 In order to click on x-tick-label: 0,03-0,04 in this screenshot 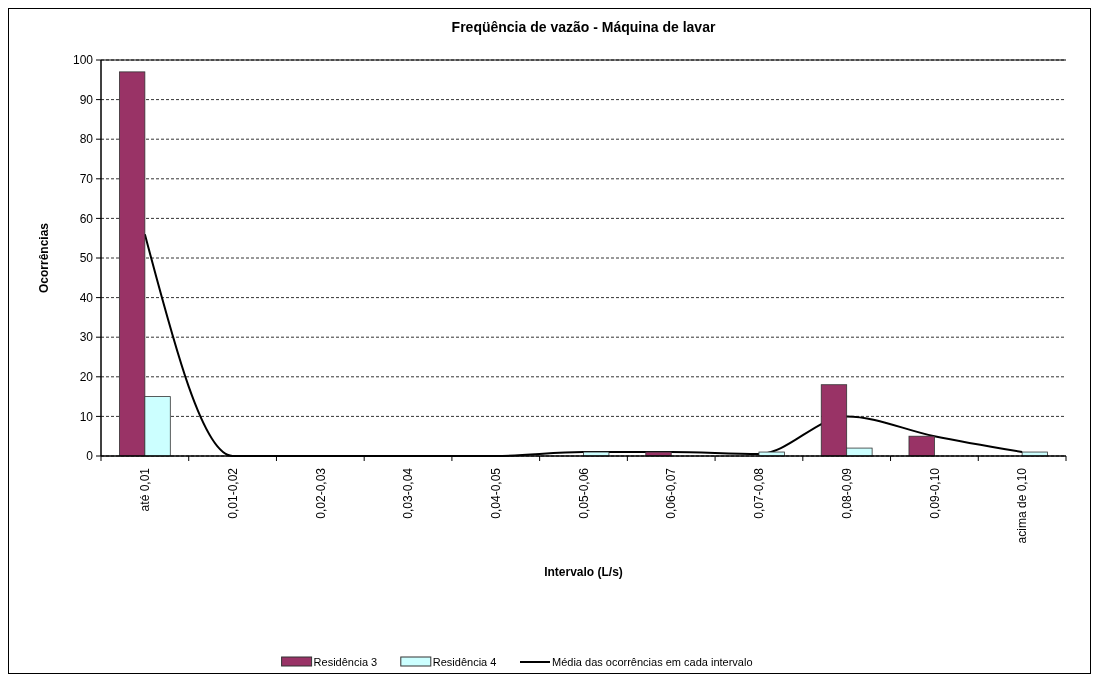, I will do `click(408, 493)`.